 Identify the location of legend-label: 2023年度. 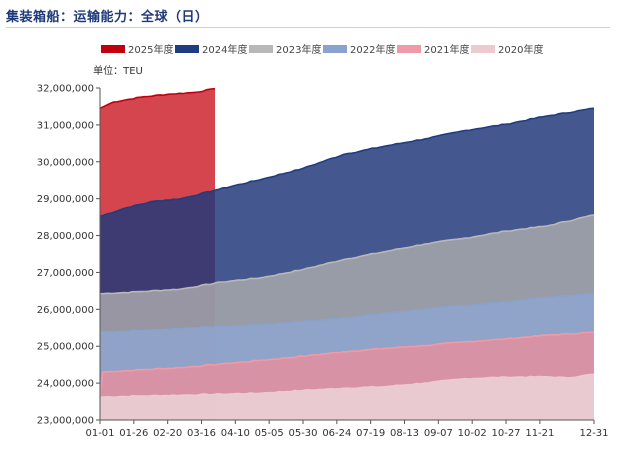
(298, 49).